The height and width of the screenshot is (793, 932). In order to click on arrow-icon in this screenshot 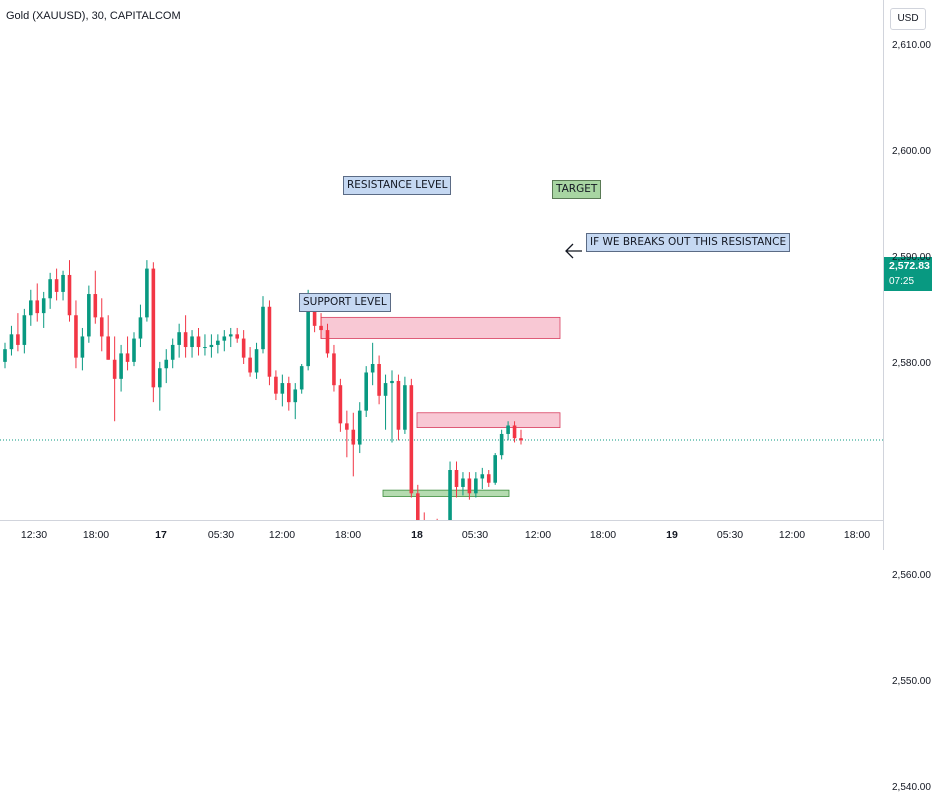, I will do `click(573, 251)`.